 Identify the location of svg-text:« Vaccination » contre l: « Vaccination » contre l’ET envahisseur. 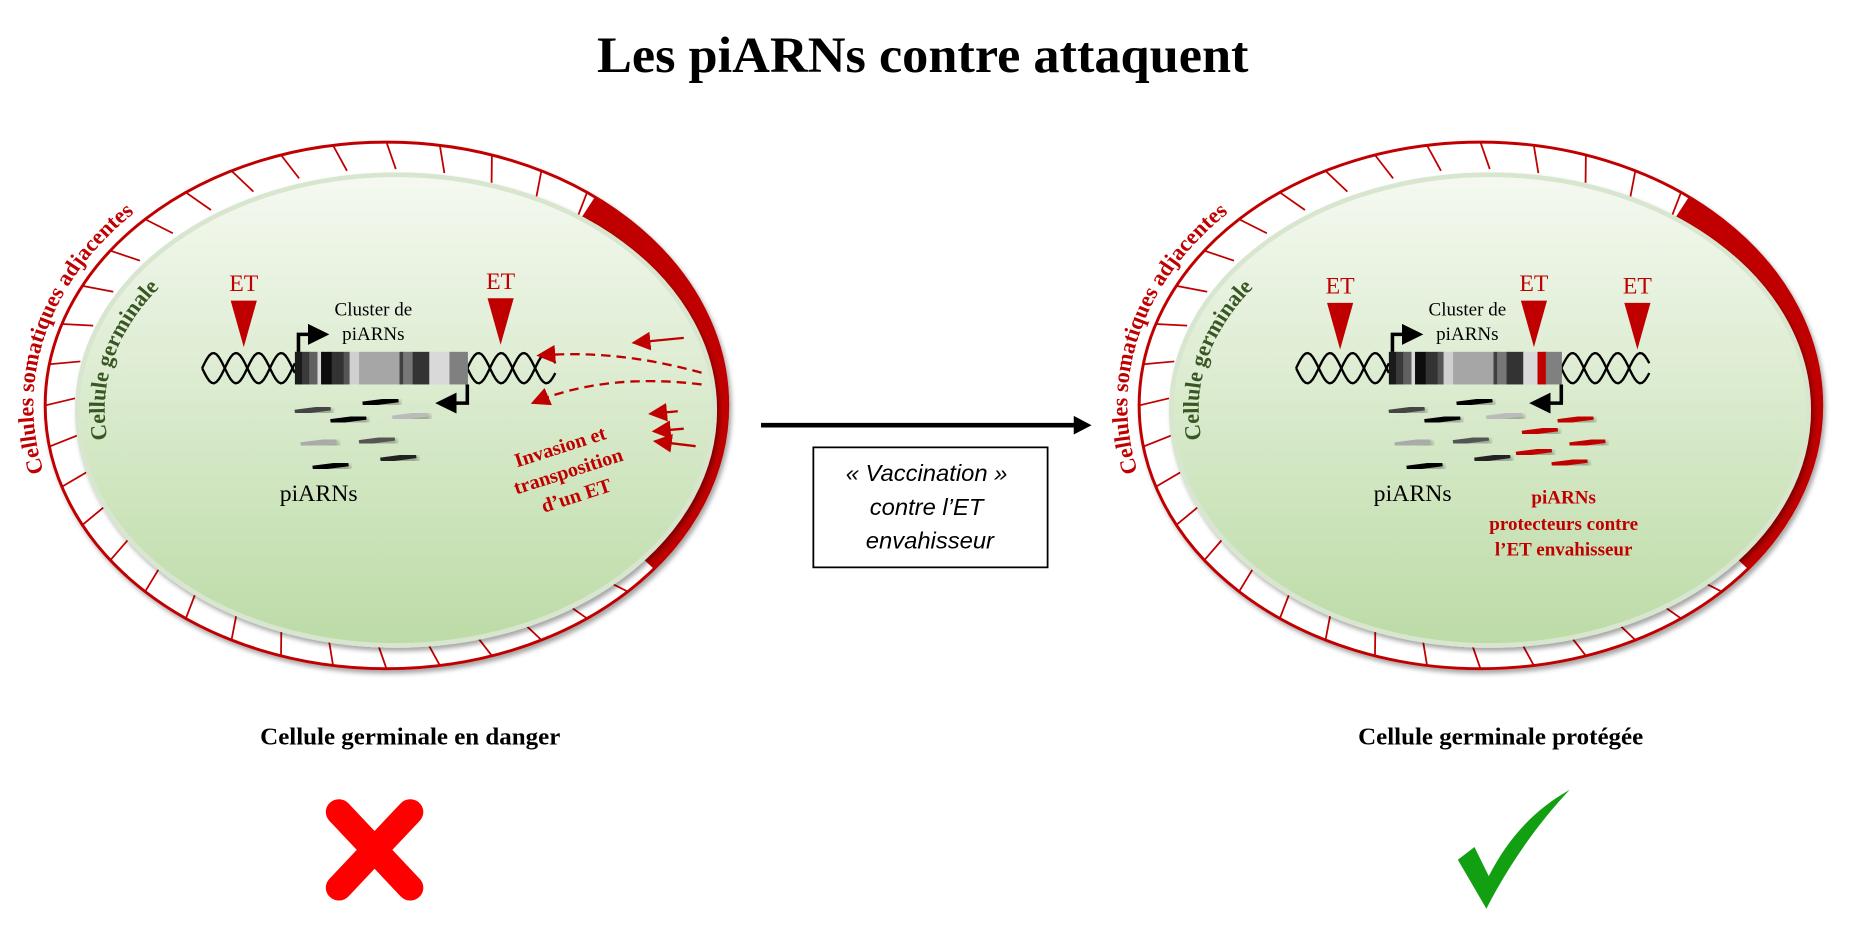
(930, 506).